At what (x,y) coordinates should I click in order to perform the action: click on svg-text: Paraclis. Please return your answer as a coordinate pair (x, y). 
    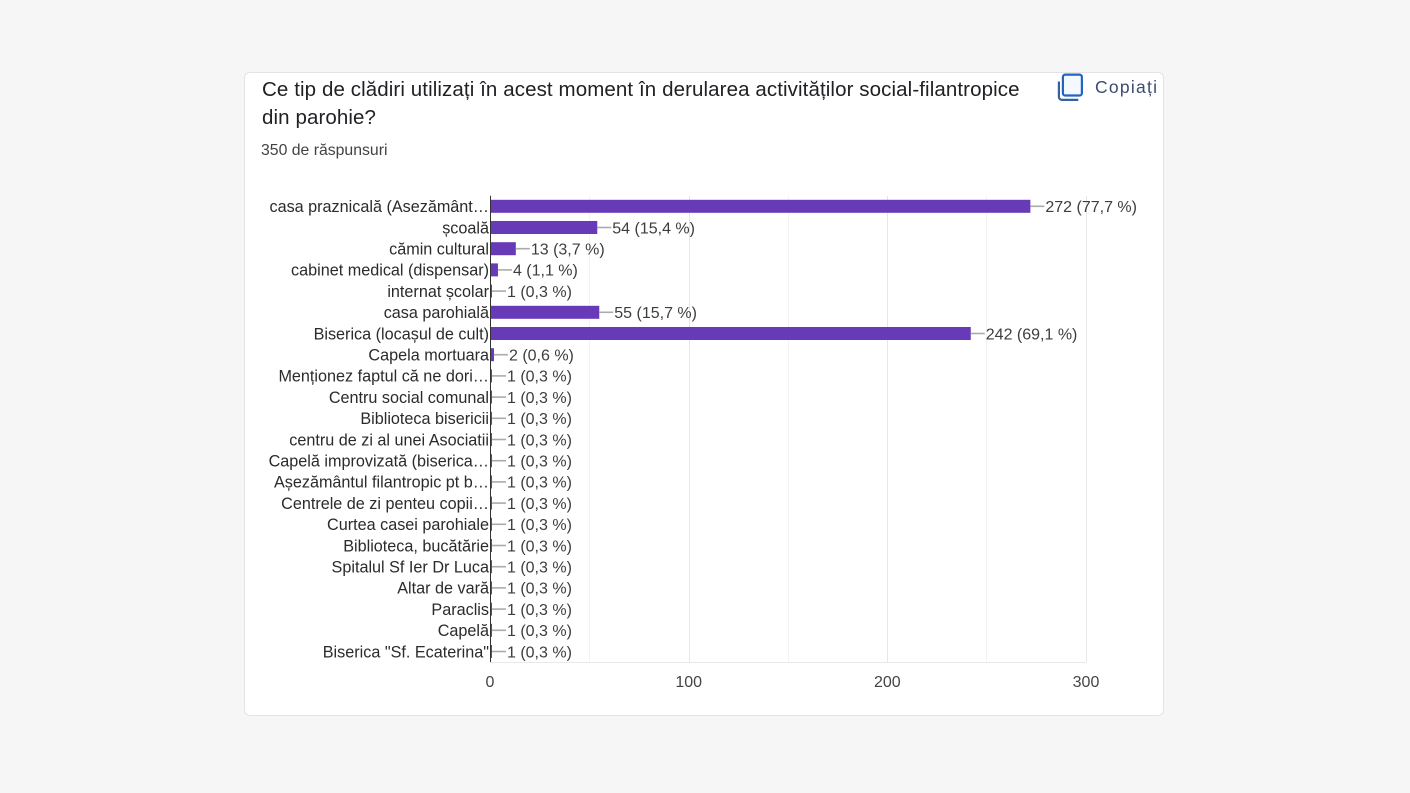
    Looking at the image, I should click on (460, 610).